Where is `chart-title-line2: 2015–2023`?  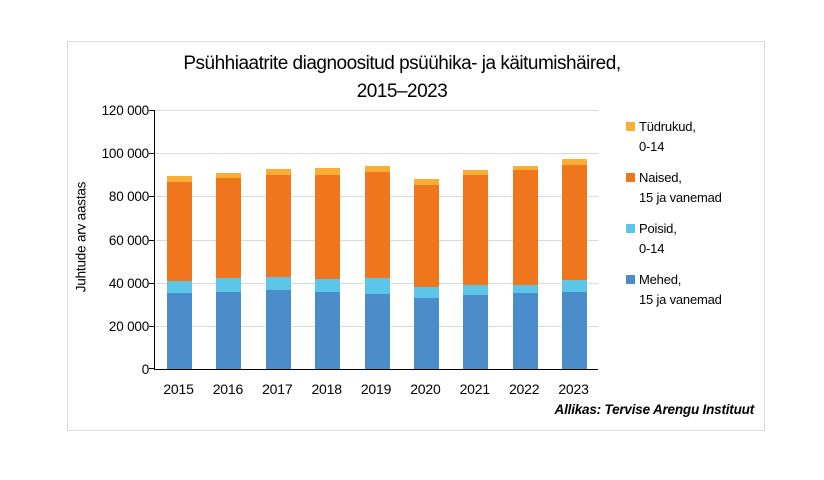 chart-title-line2: 2015–2023 is located at coordinates (402, 91).